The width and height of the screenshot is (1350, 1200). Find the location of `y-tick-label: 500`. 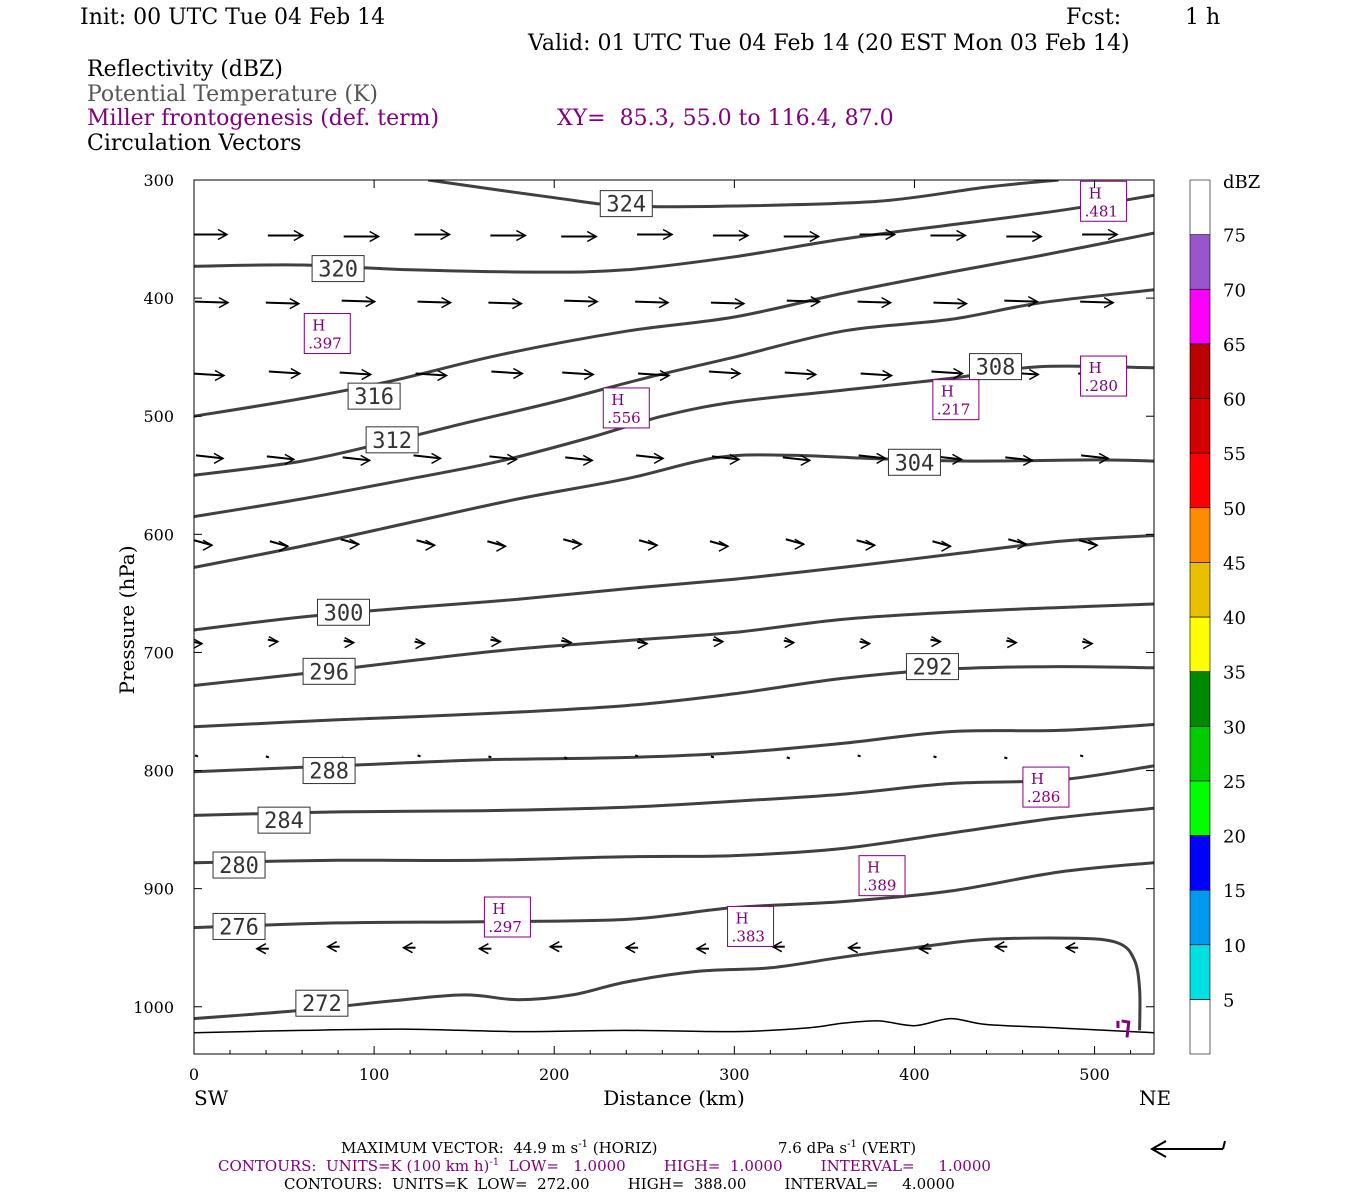

y-tick-label: 500 is located at coordinates (158, 416).